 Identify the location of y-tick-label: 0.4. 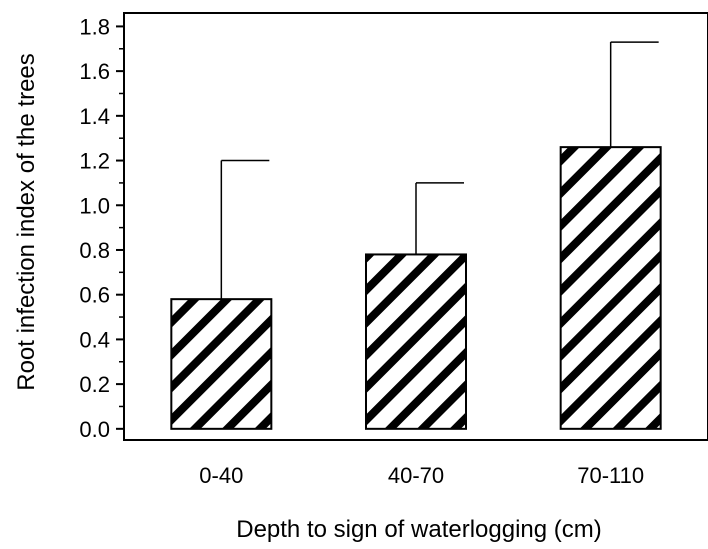
(94, 339).